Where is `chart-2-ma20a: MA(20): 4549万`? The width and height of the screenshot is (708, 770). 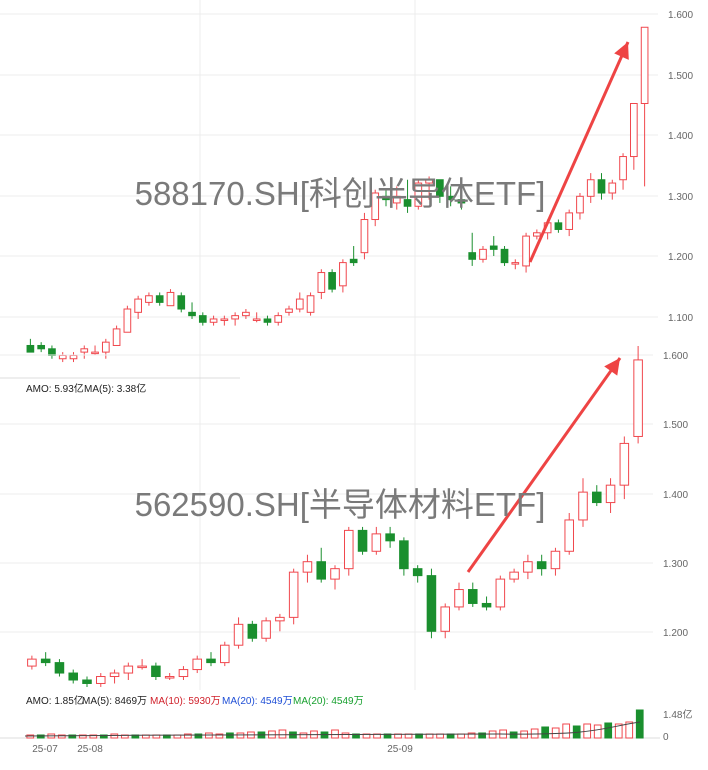 chart-2-ma20a: MA(20): 4549万 is located at coordinates (257, 701).